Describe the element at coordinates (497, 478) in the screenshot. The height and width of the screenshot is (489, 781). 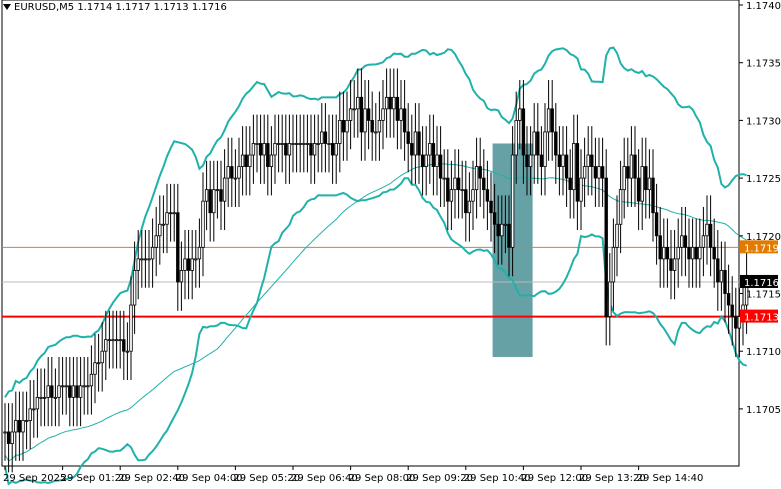
I see `x-tick-label: 29 Sep 10:40` at that location.